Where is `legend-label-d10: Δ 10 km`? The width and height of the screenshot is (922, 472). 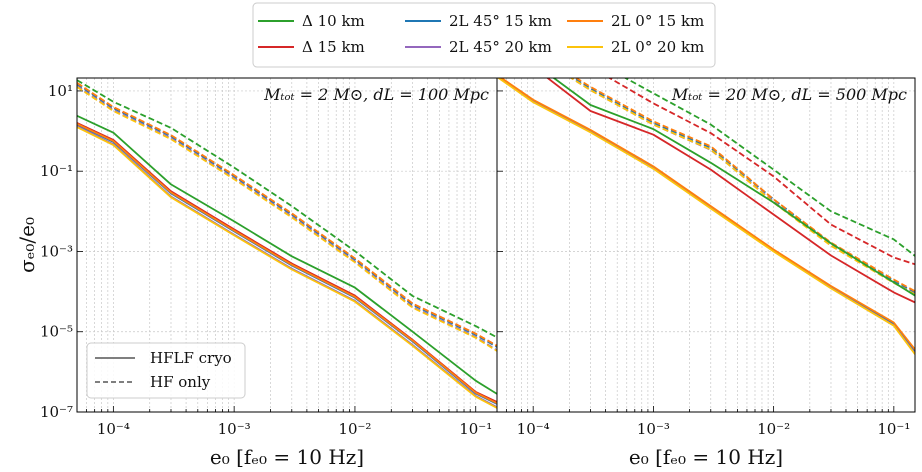
legend-label-d10: Δ 10 km is located at coordinates (333, 21).